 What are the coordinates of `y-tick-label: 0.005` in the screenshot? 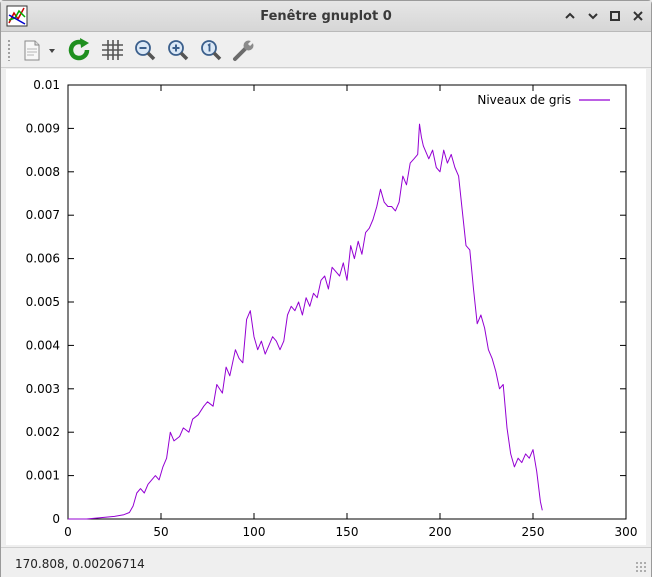 It's located at (43, 302).